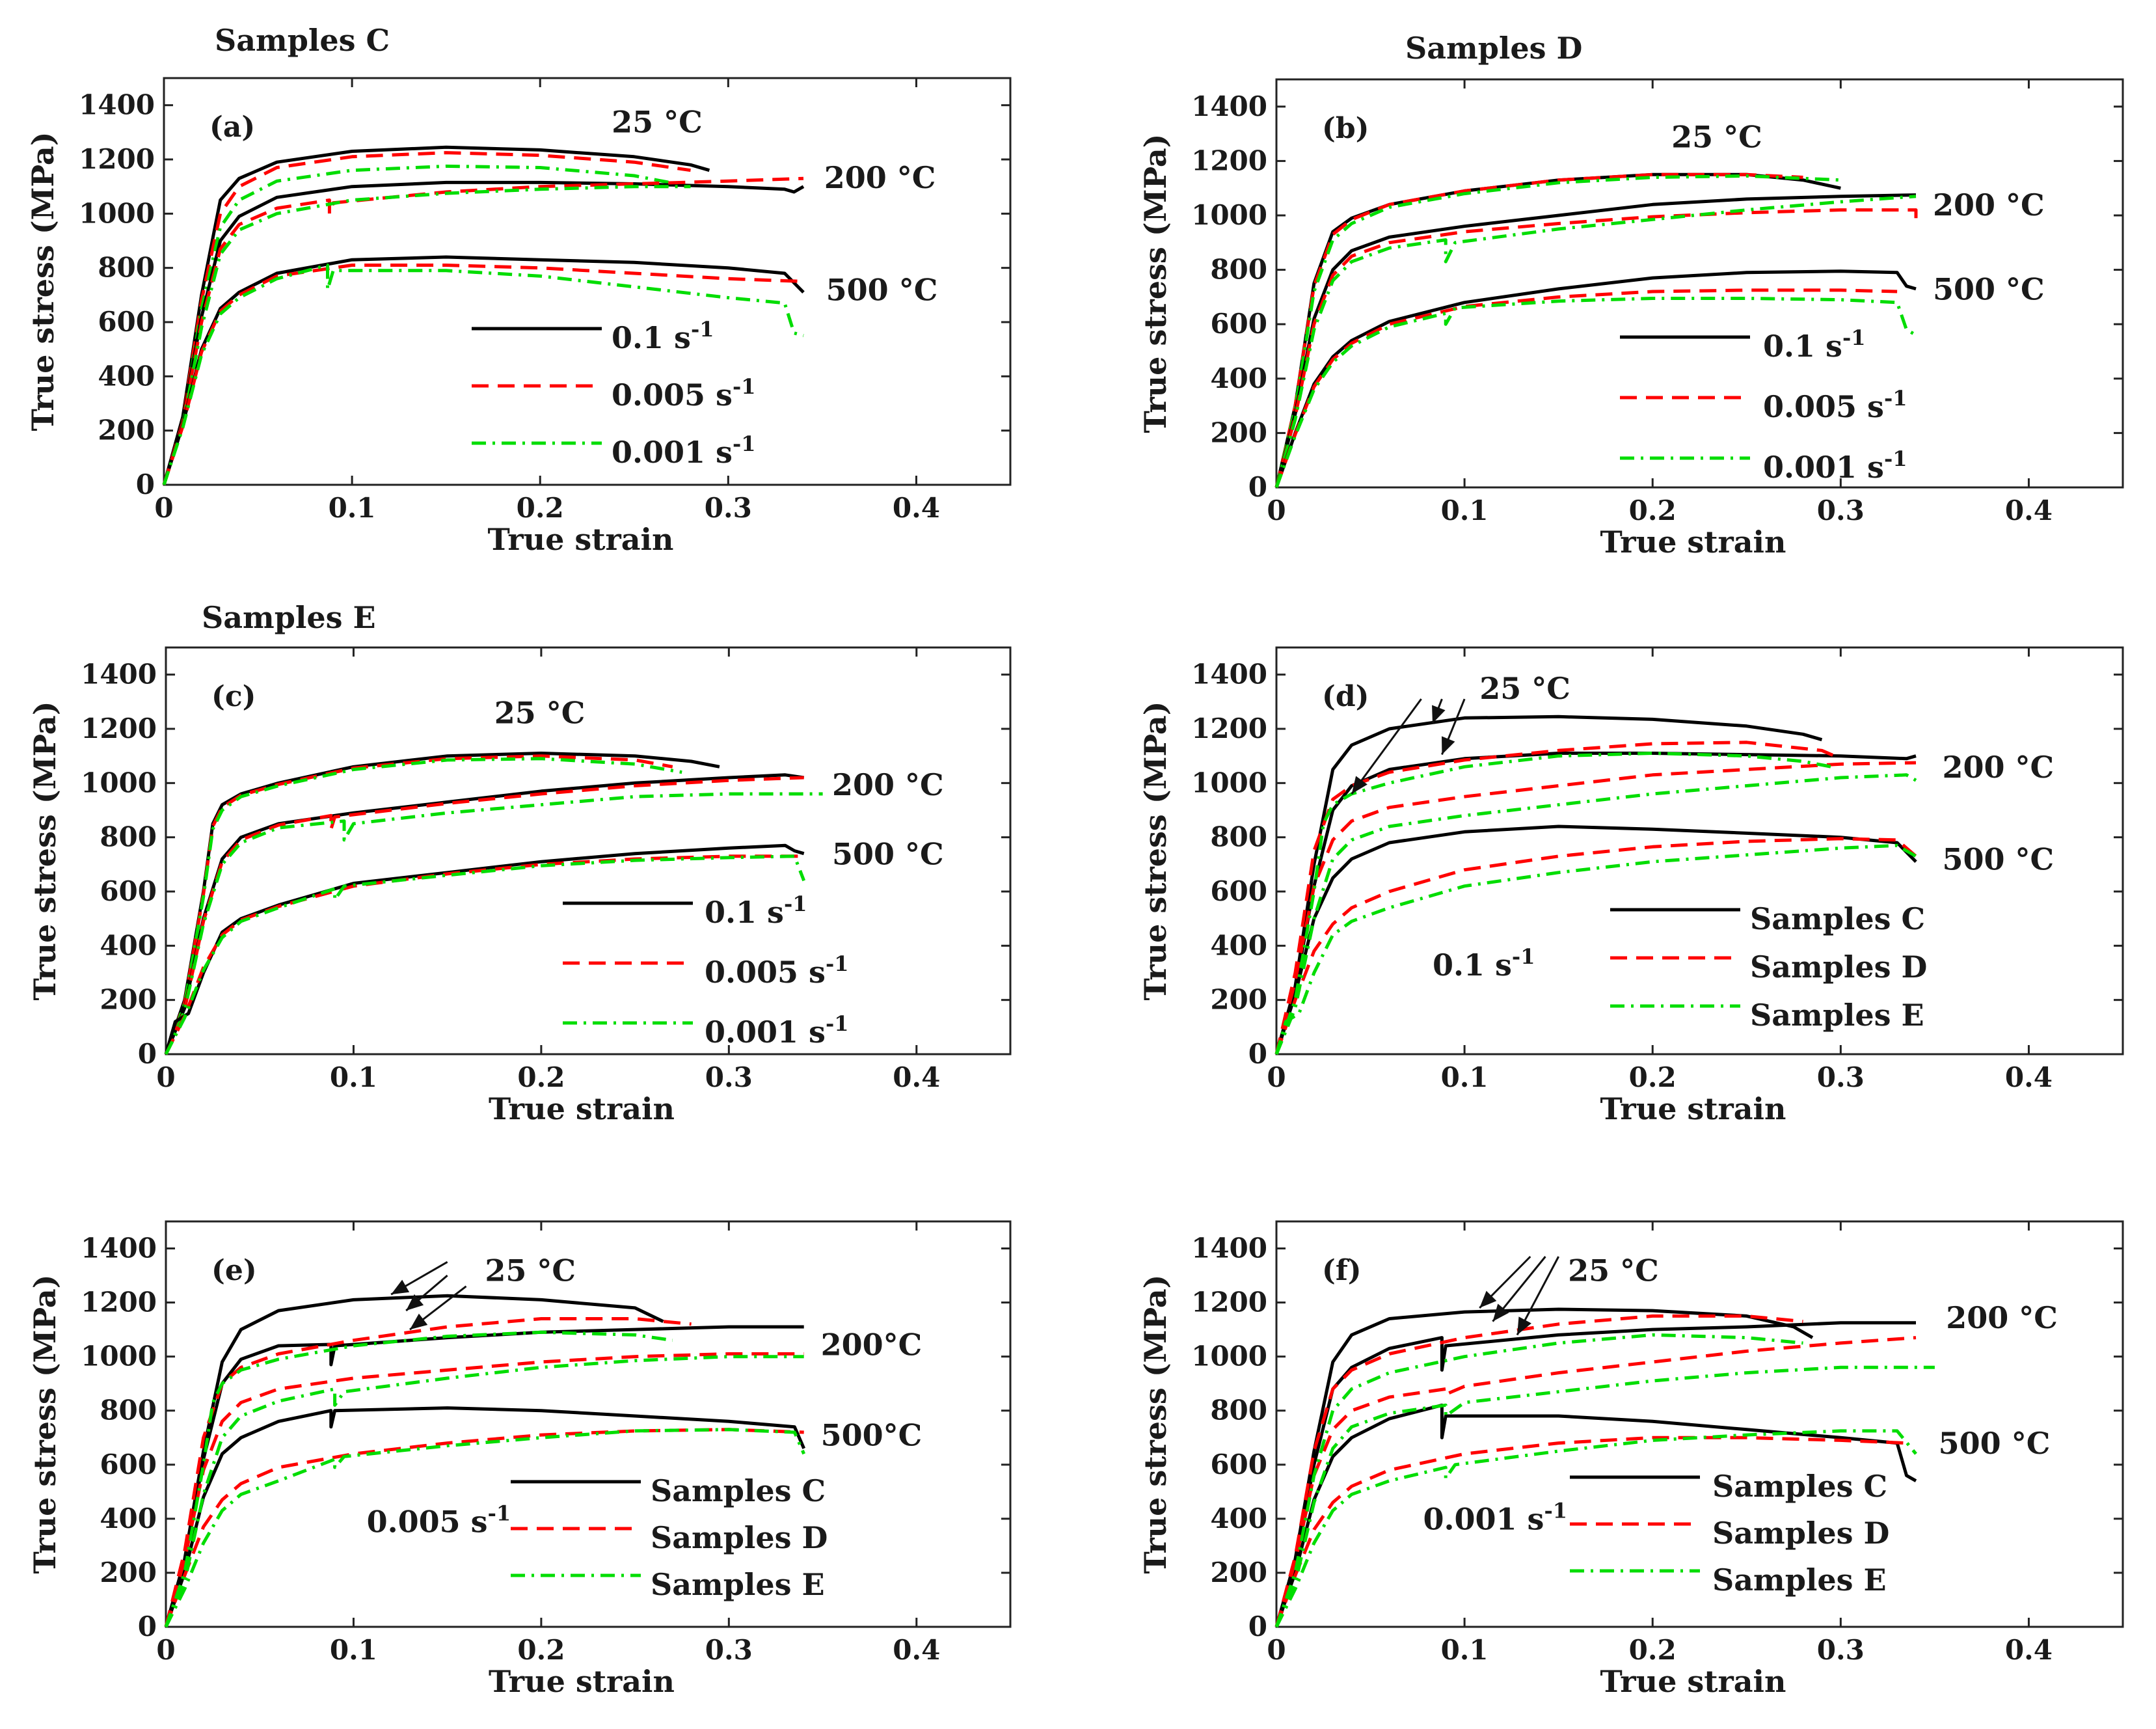 The width and height of the screenshot is (2156, 1729). What do you see at coordinates (289, 617) in the screenshot?
I see `panel-title: Samples E` at bounding box center [289, 617].